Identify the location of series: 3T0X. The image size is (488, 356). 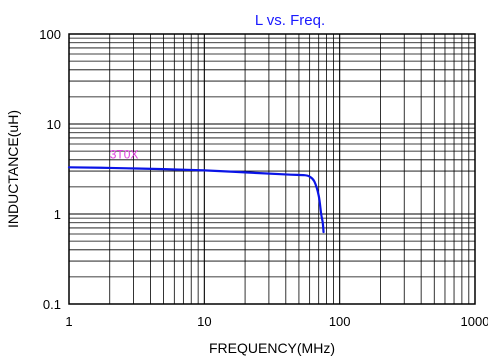
(196, 190).